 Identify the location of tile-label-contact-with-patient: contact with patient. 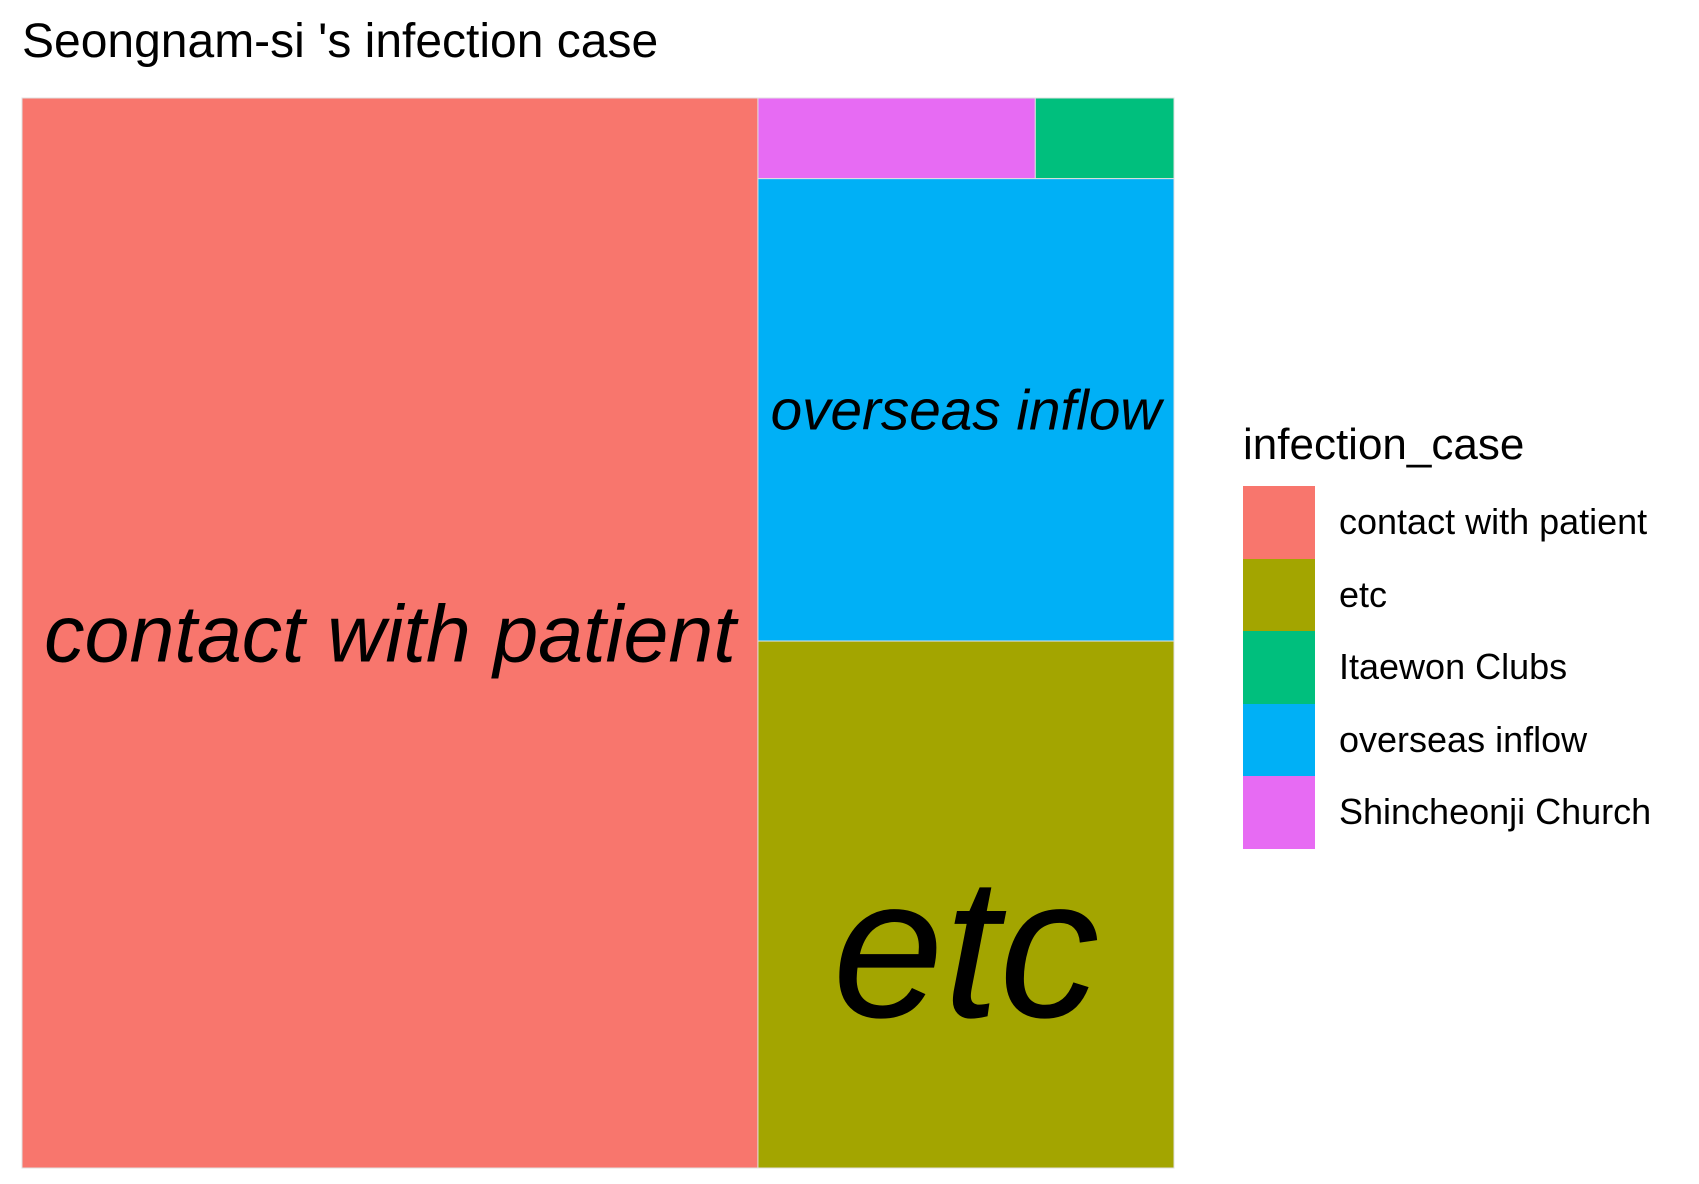
(391, 634).